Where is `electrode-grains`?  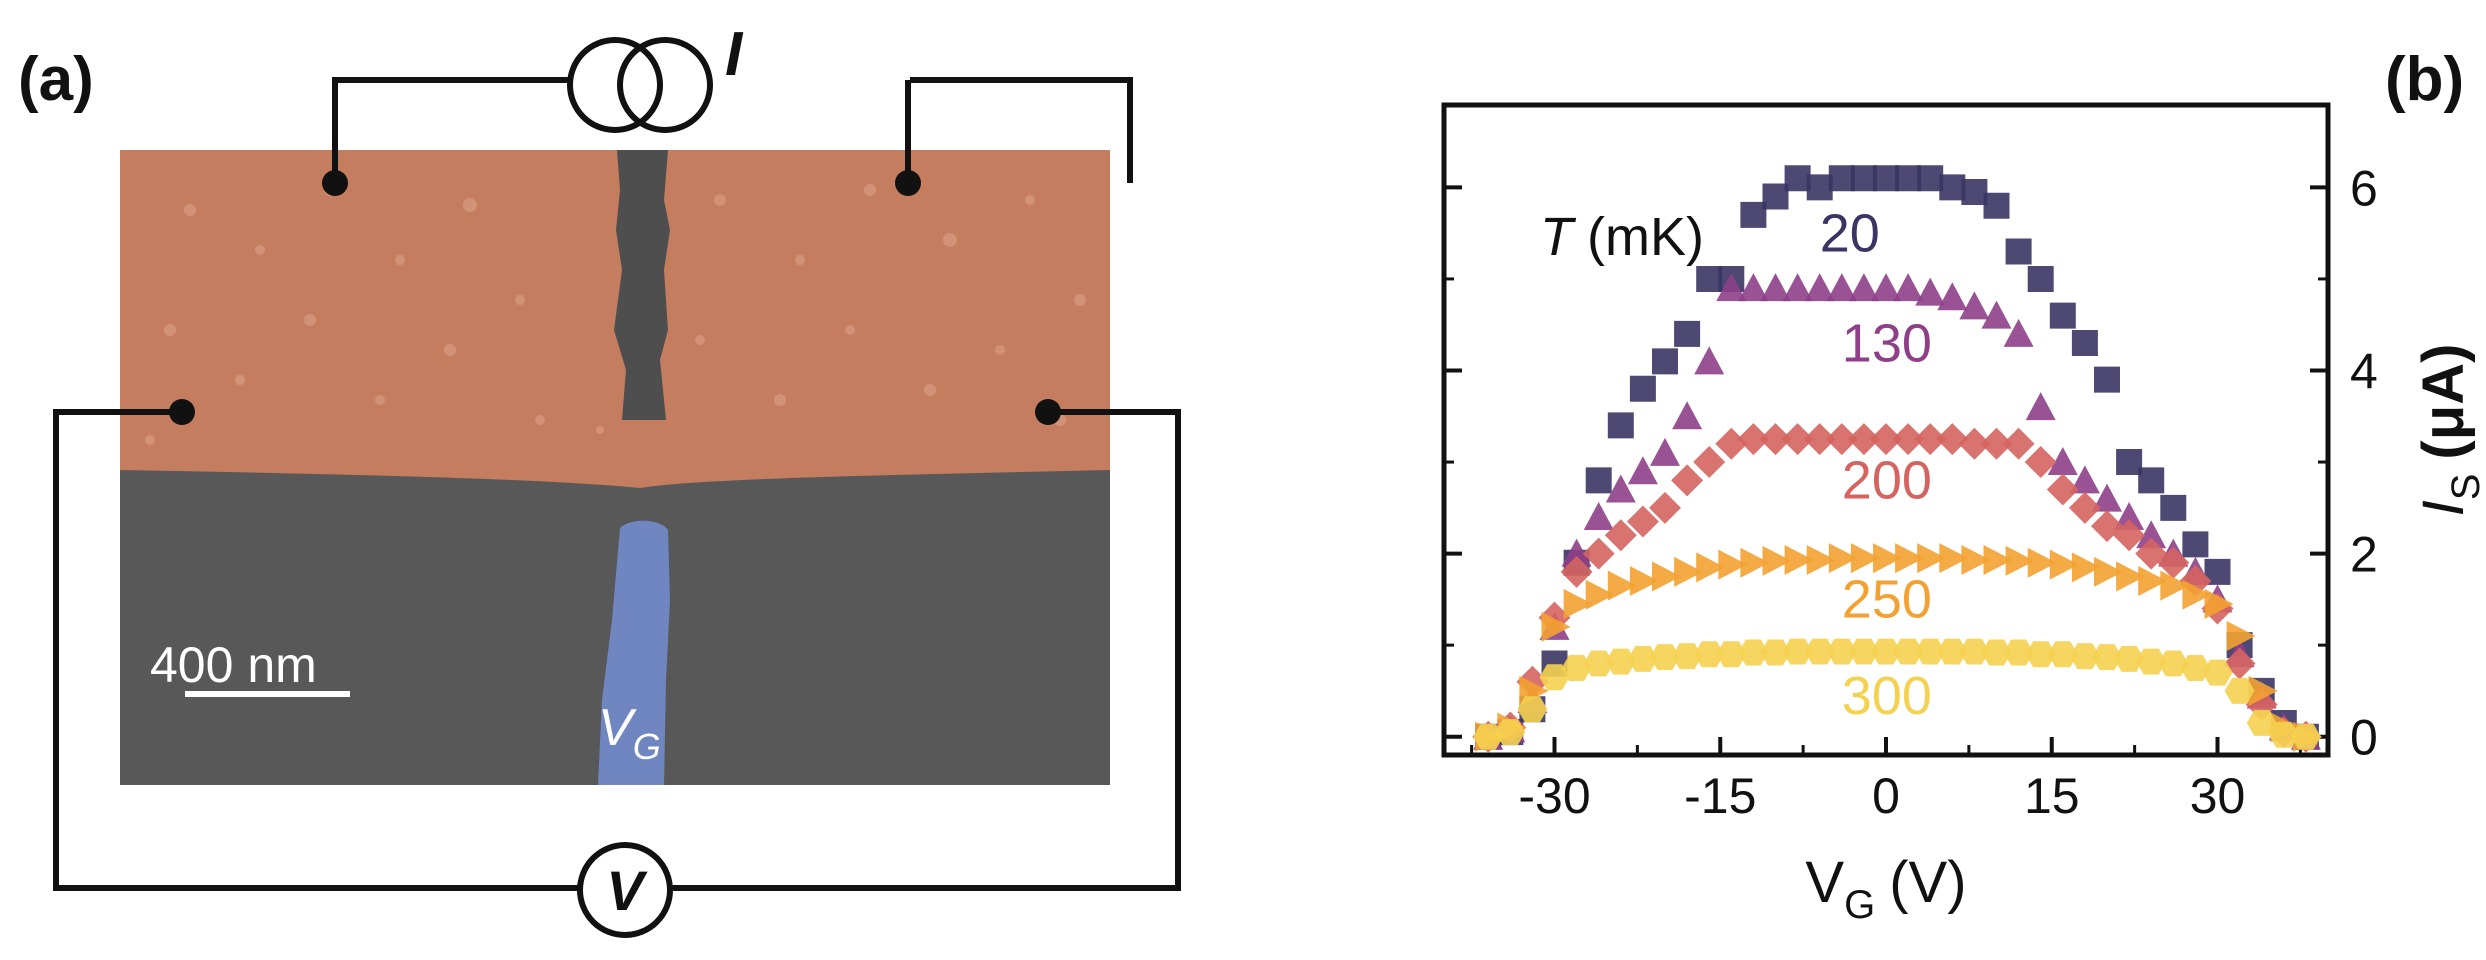
electrode-grains is located at coordinates (615, 314).